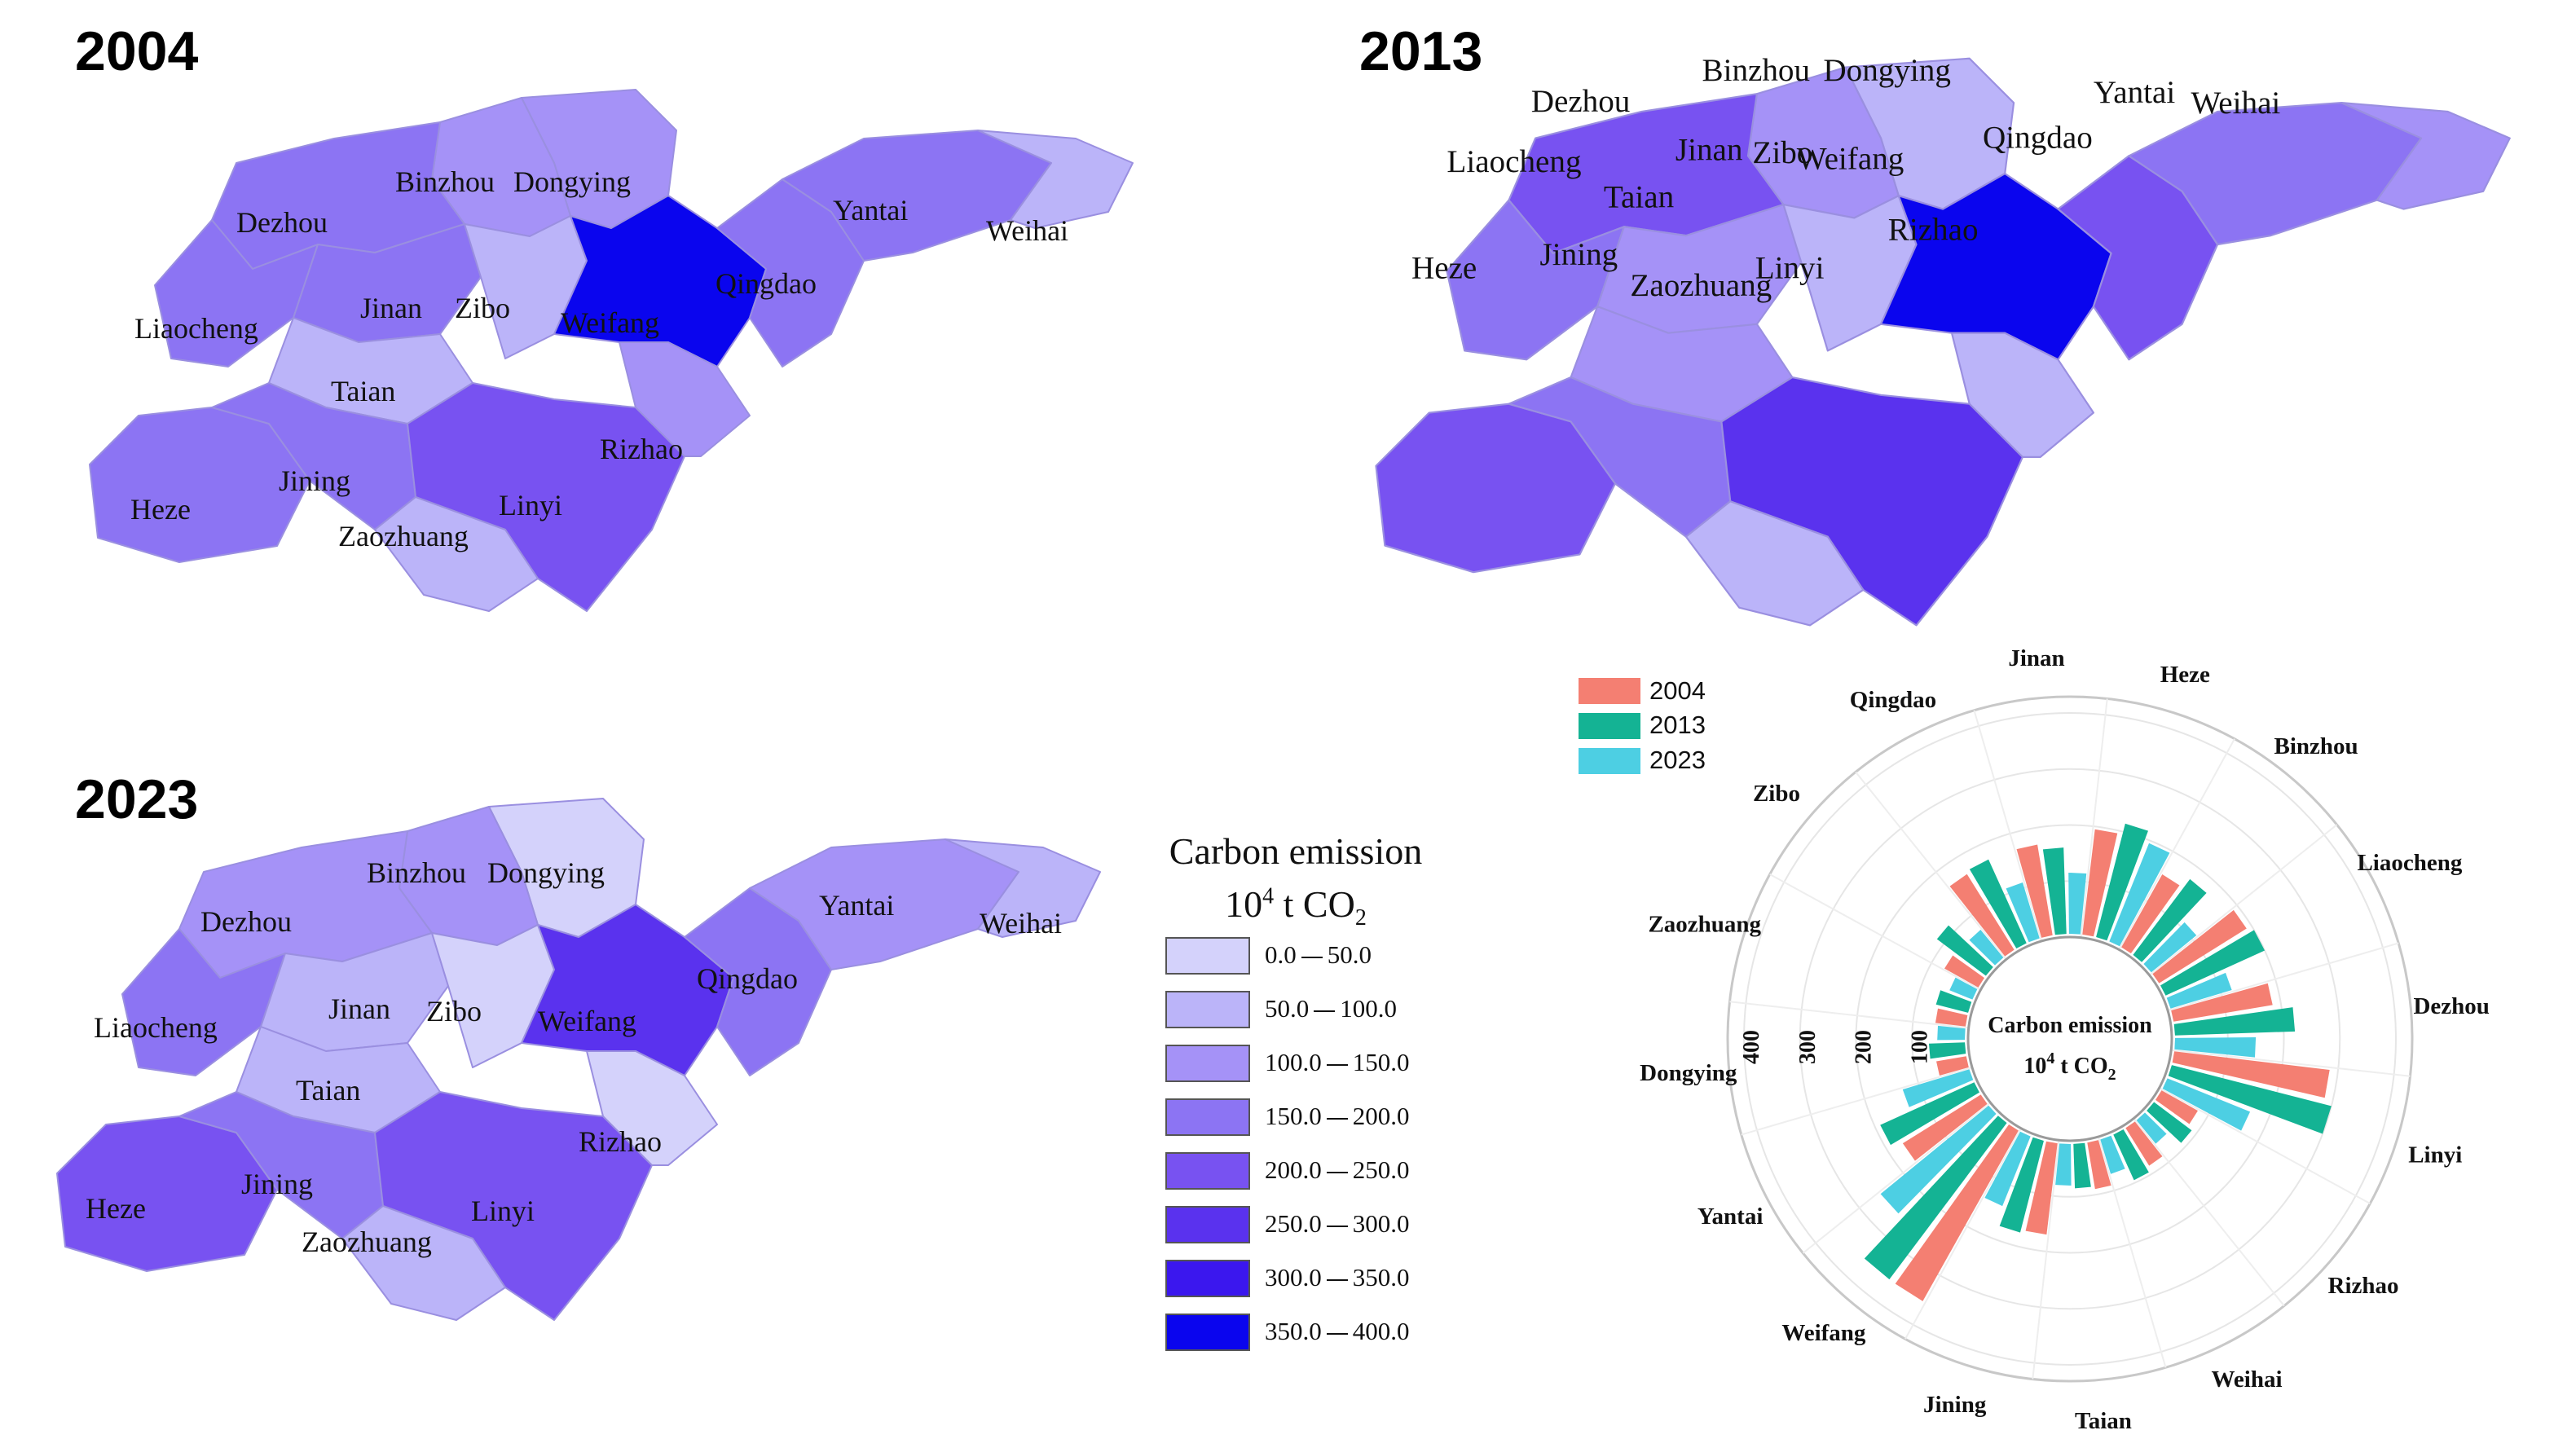  What do you see at coordinates (2151, 1128) in the screenshot?
I see `radial-bar-rizhao-2023` at bounding box center [2151, 1128].